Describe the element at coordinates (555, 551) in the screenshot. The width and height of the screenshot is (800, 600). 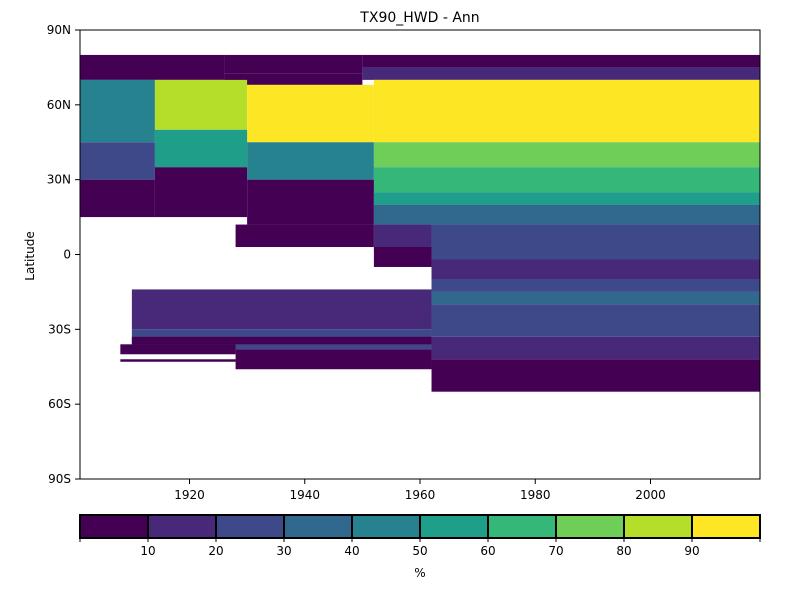
I see `colorbar-tick-label: 70` at that location.